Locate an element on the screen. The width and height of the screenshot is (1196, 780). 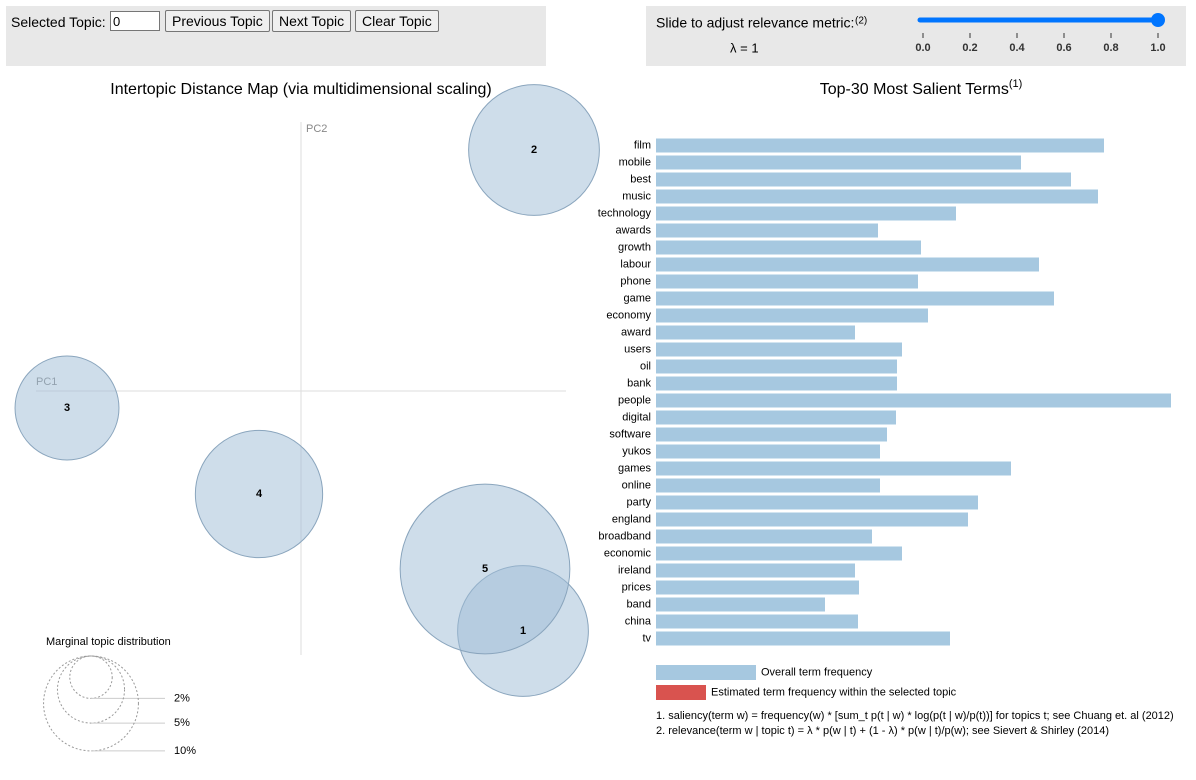
term-label: film is located at coordinates (642, 145).